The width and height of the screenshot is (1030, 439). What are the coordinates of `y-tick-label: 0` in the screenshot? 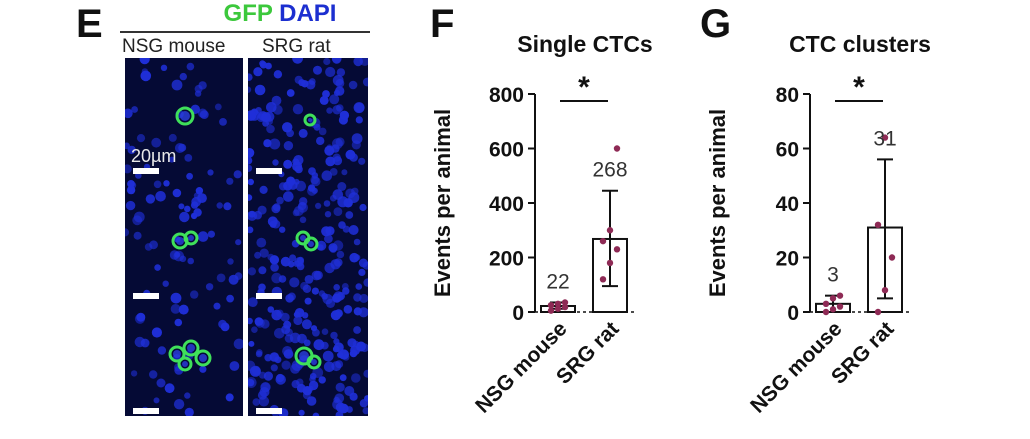 It's located at (793, 313).